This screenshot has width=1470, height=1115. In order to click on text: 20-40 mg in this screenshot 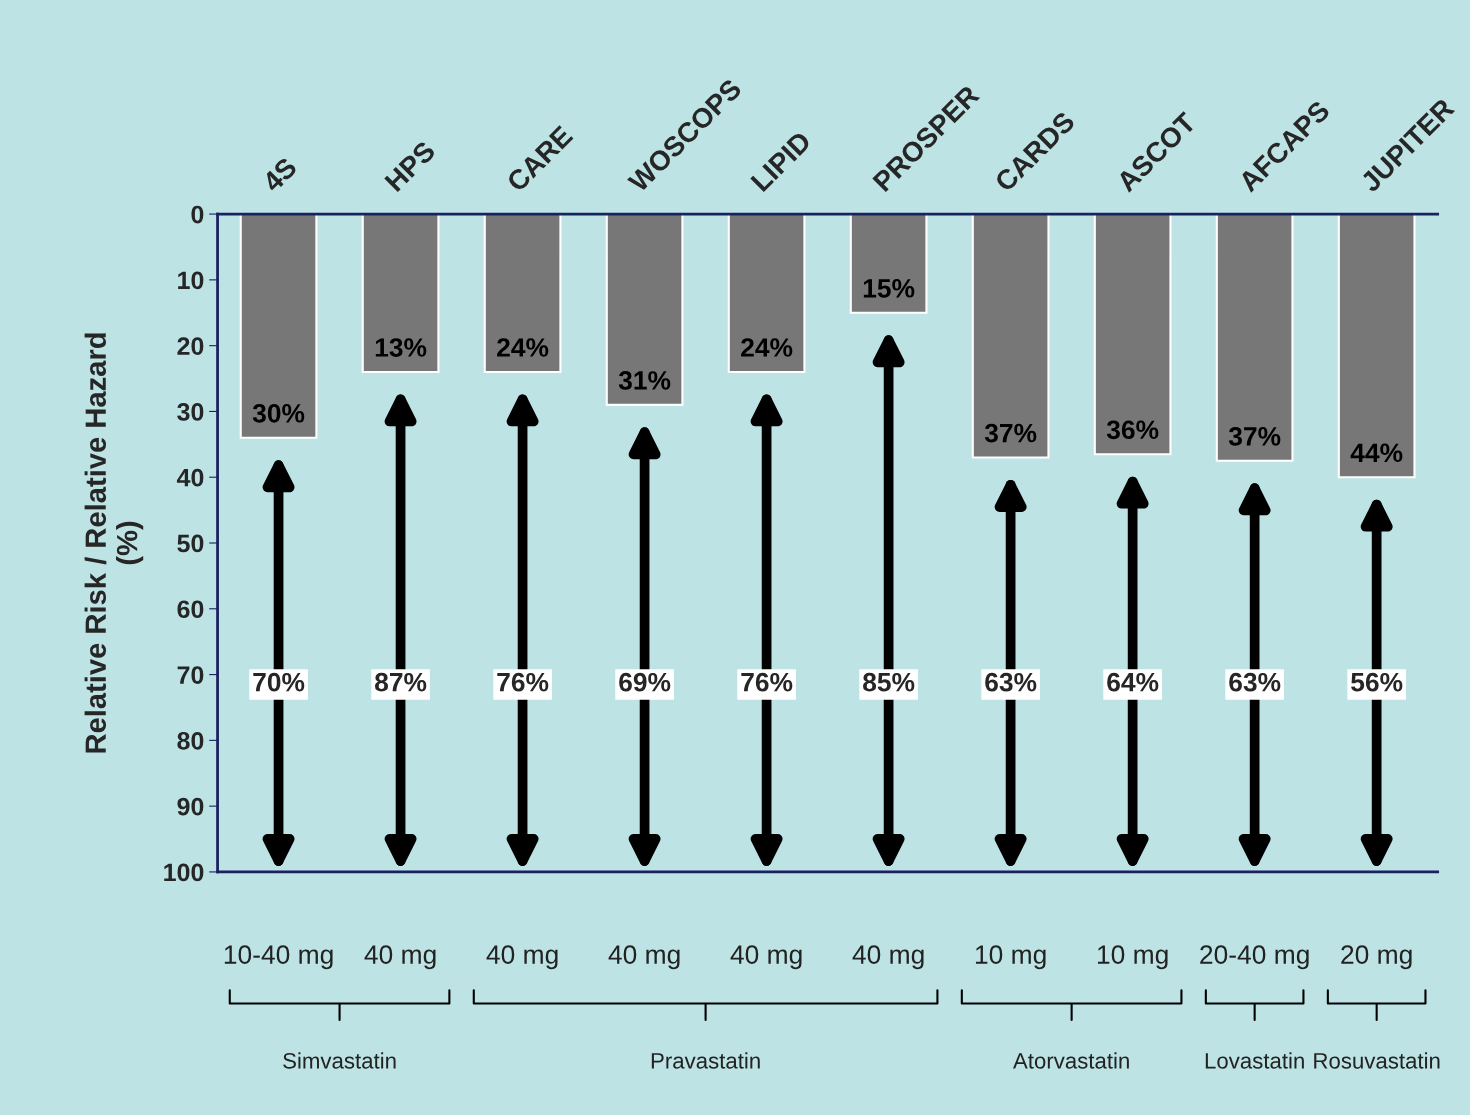, I will do `click(1254, 957)`.